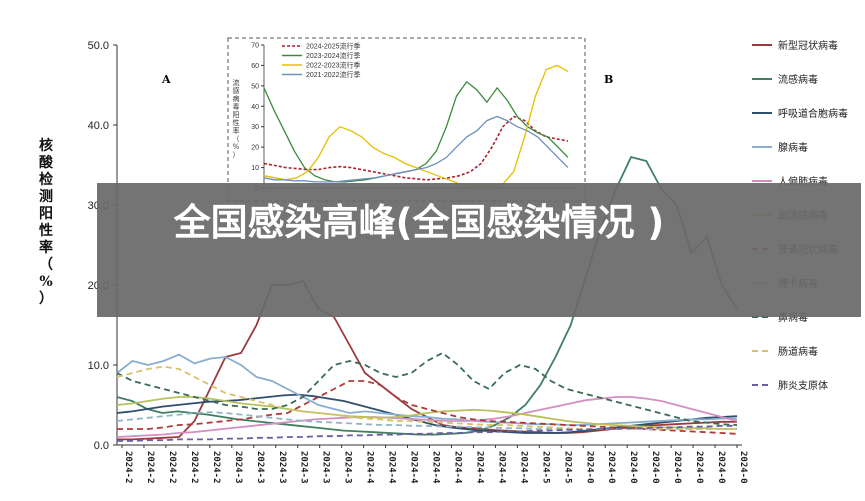  What do you see at coordinates (255, 127) in the screenshot?
I see `inset-y-tick-label: 30` at bounding box center [255, 127].